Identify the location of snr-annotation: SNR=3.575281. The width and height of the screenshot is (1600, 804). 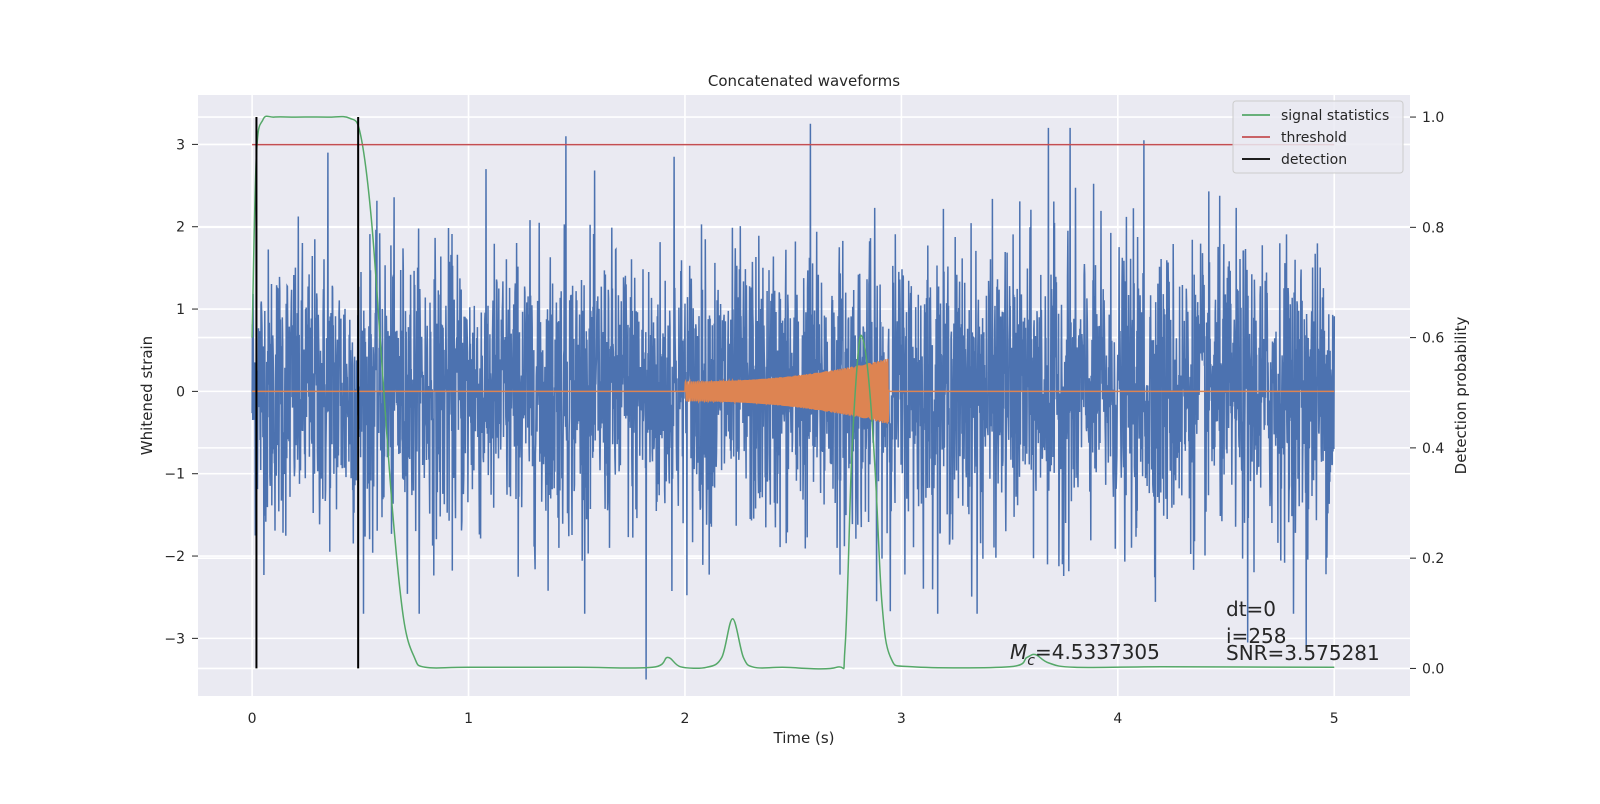
(1303, 653).